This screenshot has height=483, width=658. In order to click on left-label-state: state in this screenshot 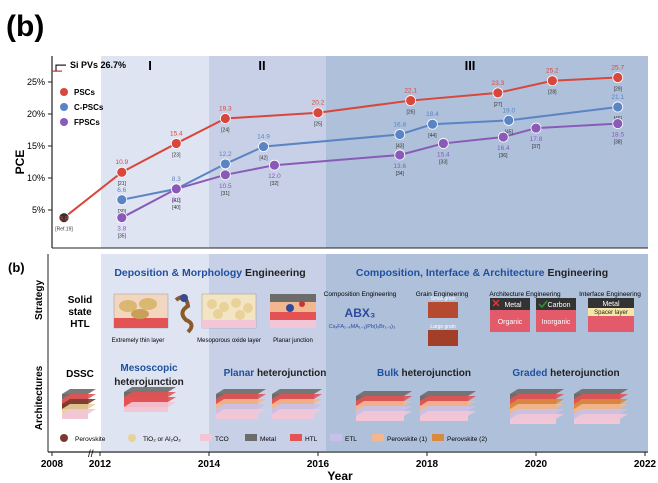, I will do `click(80, 312)`.